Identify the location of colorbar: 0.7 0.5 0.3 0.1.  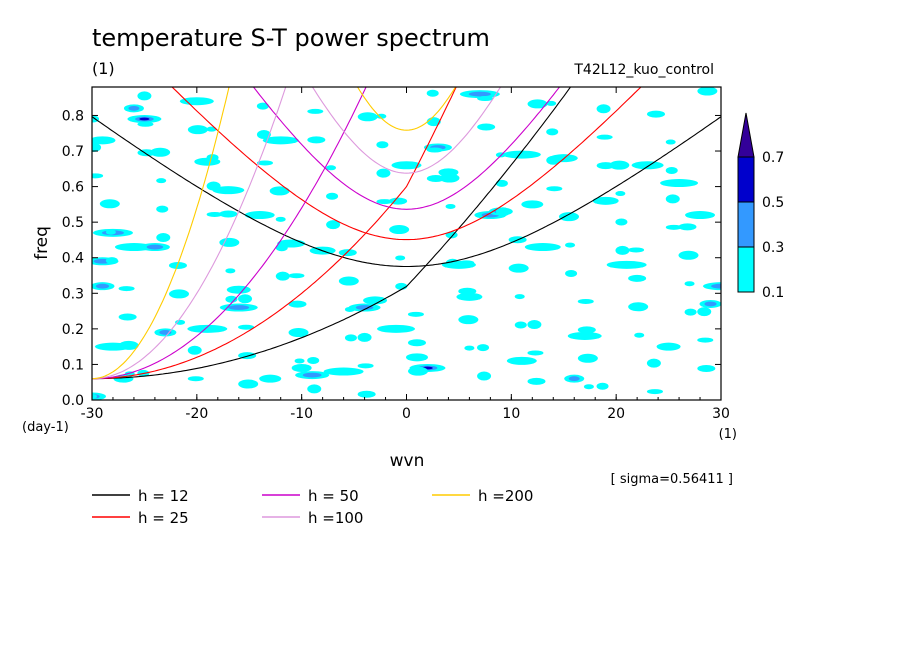
(760, 206).